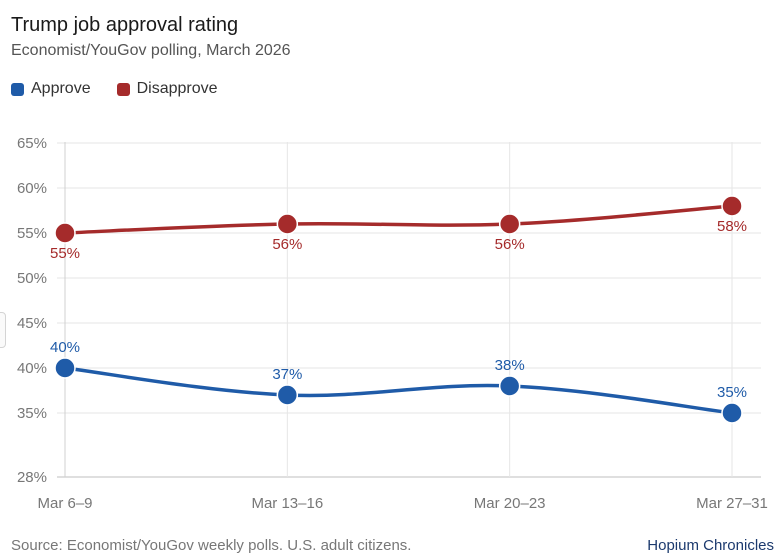  Describe the element at coordinates (32, 143) in the screenshot. I see `y-tick-label: 65%` at that location.